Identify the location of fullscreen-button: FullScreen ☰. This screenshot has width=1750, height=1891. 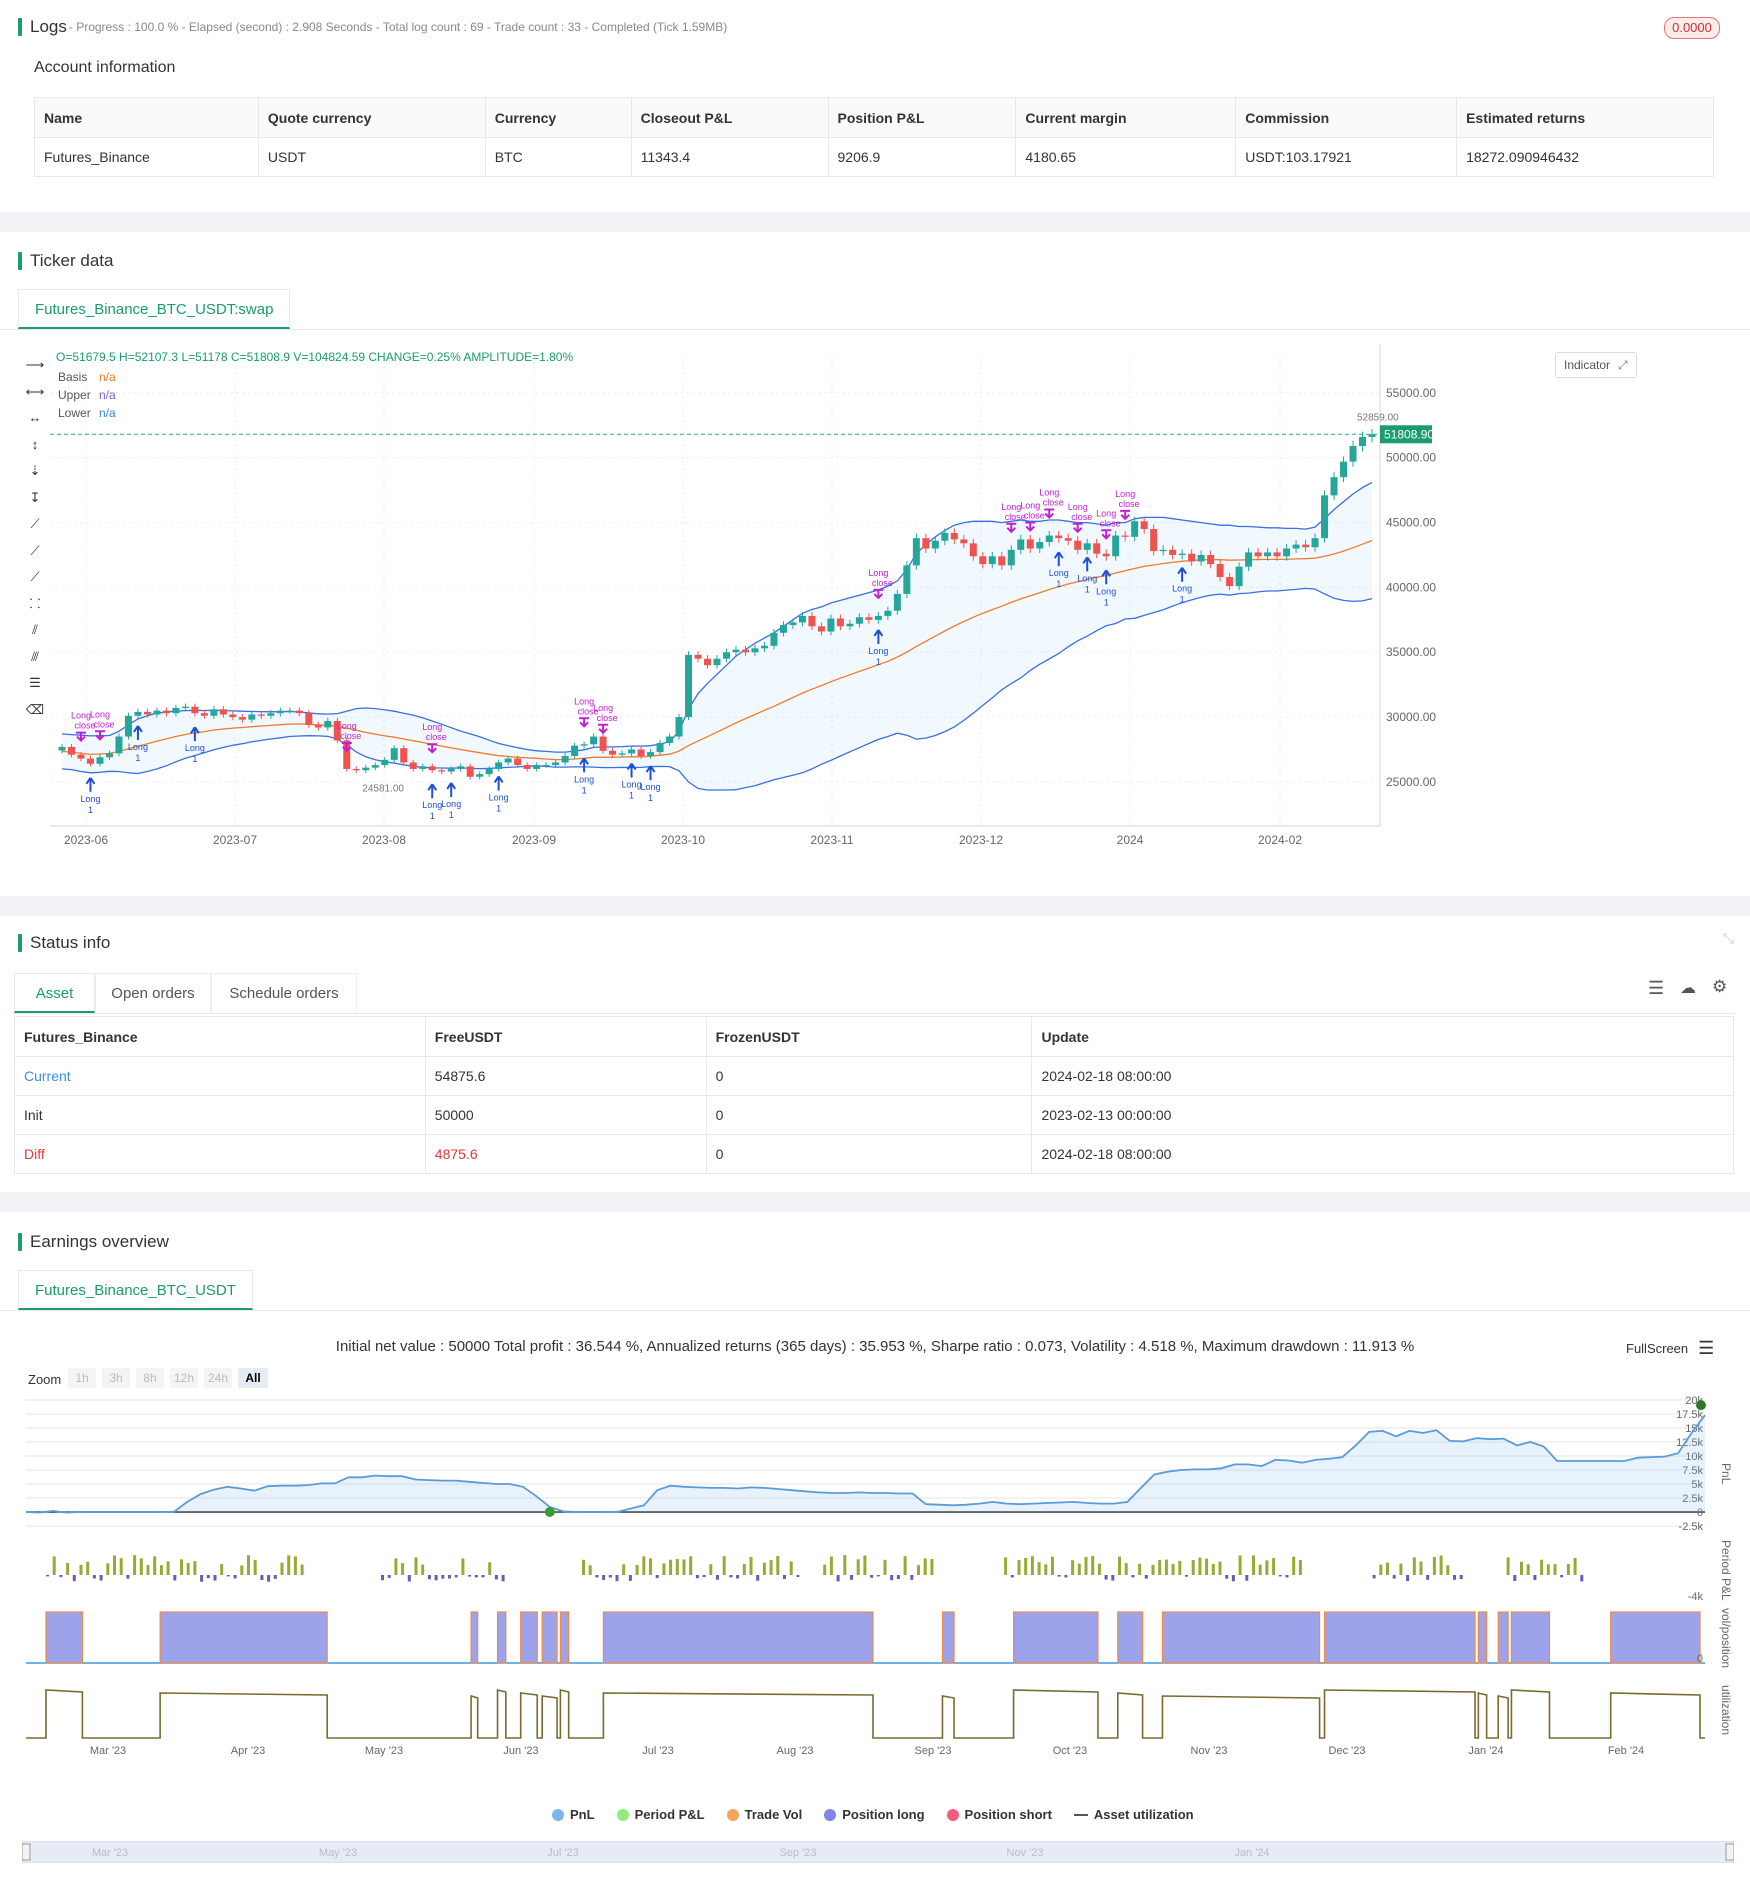
(1670, 1348).